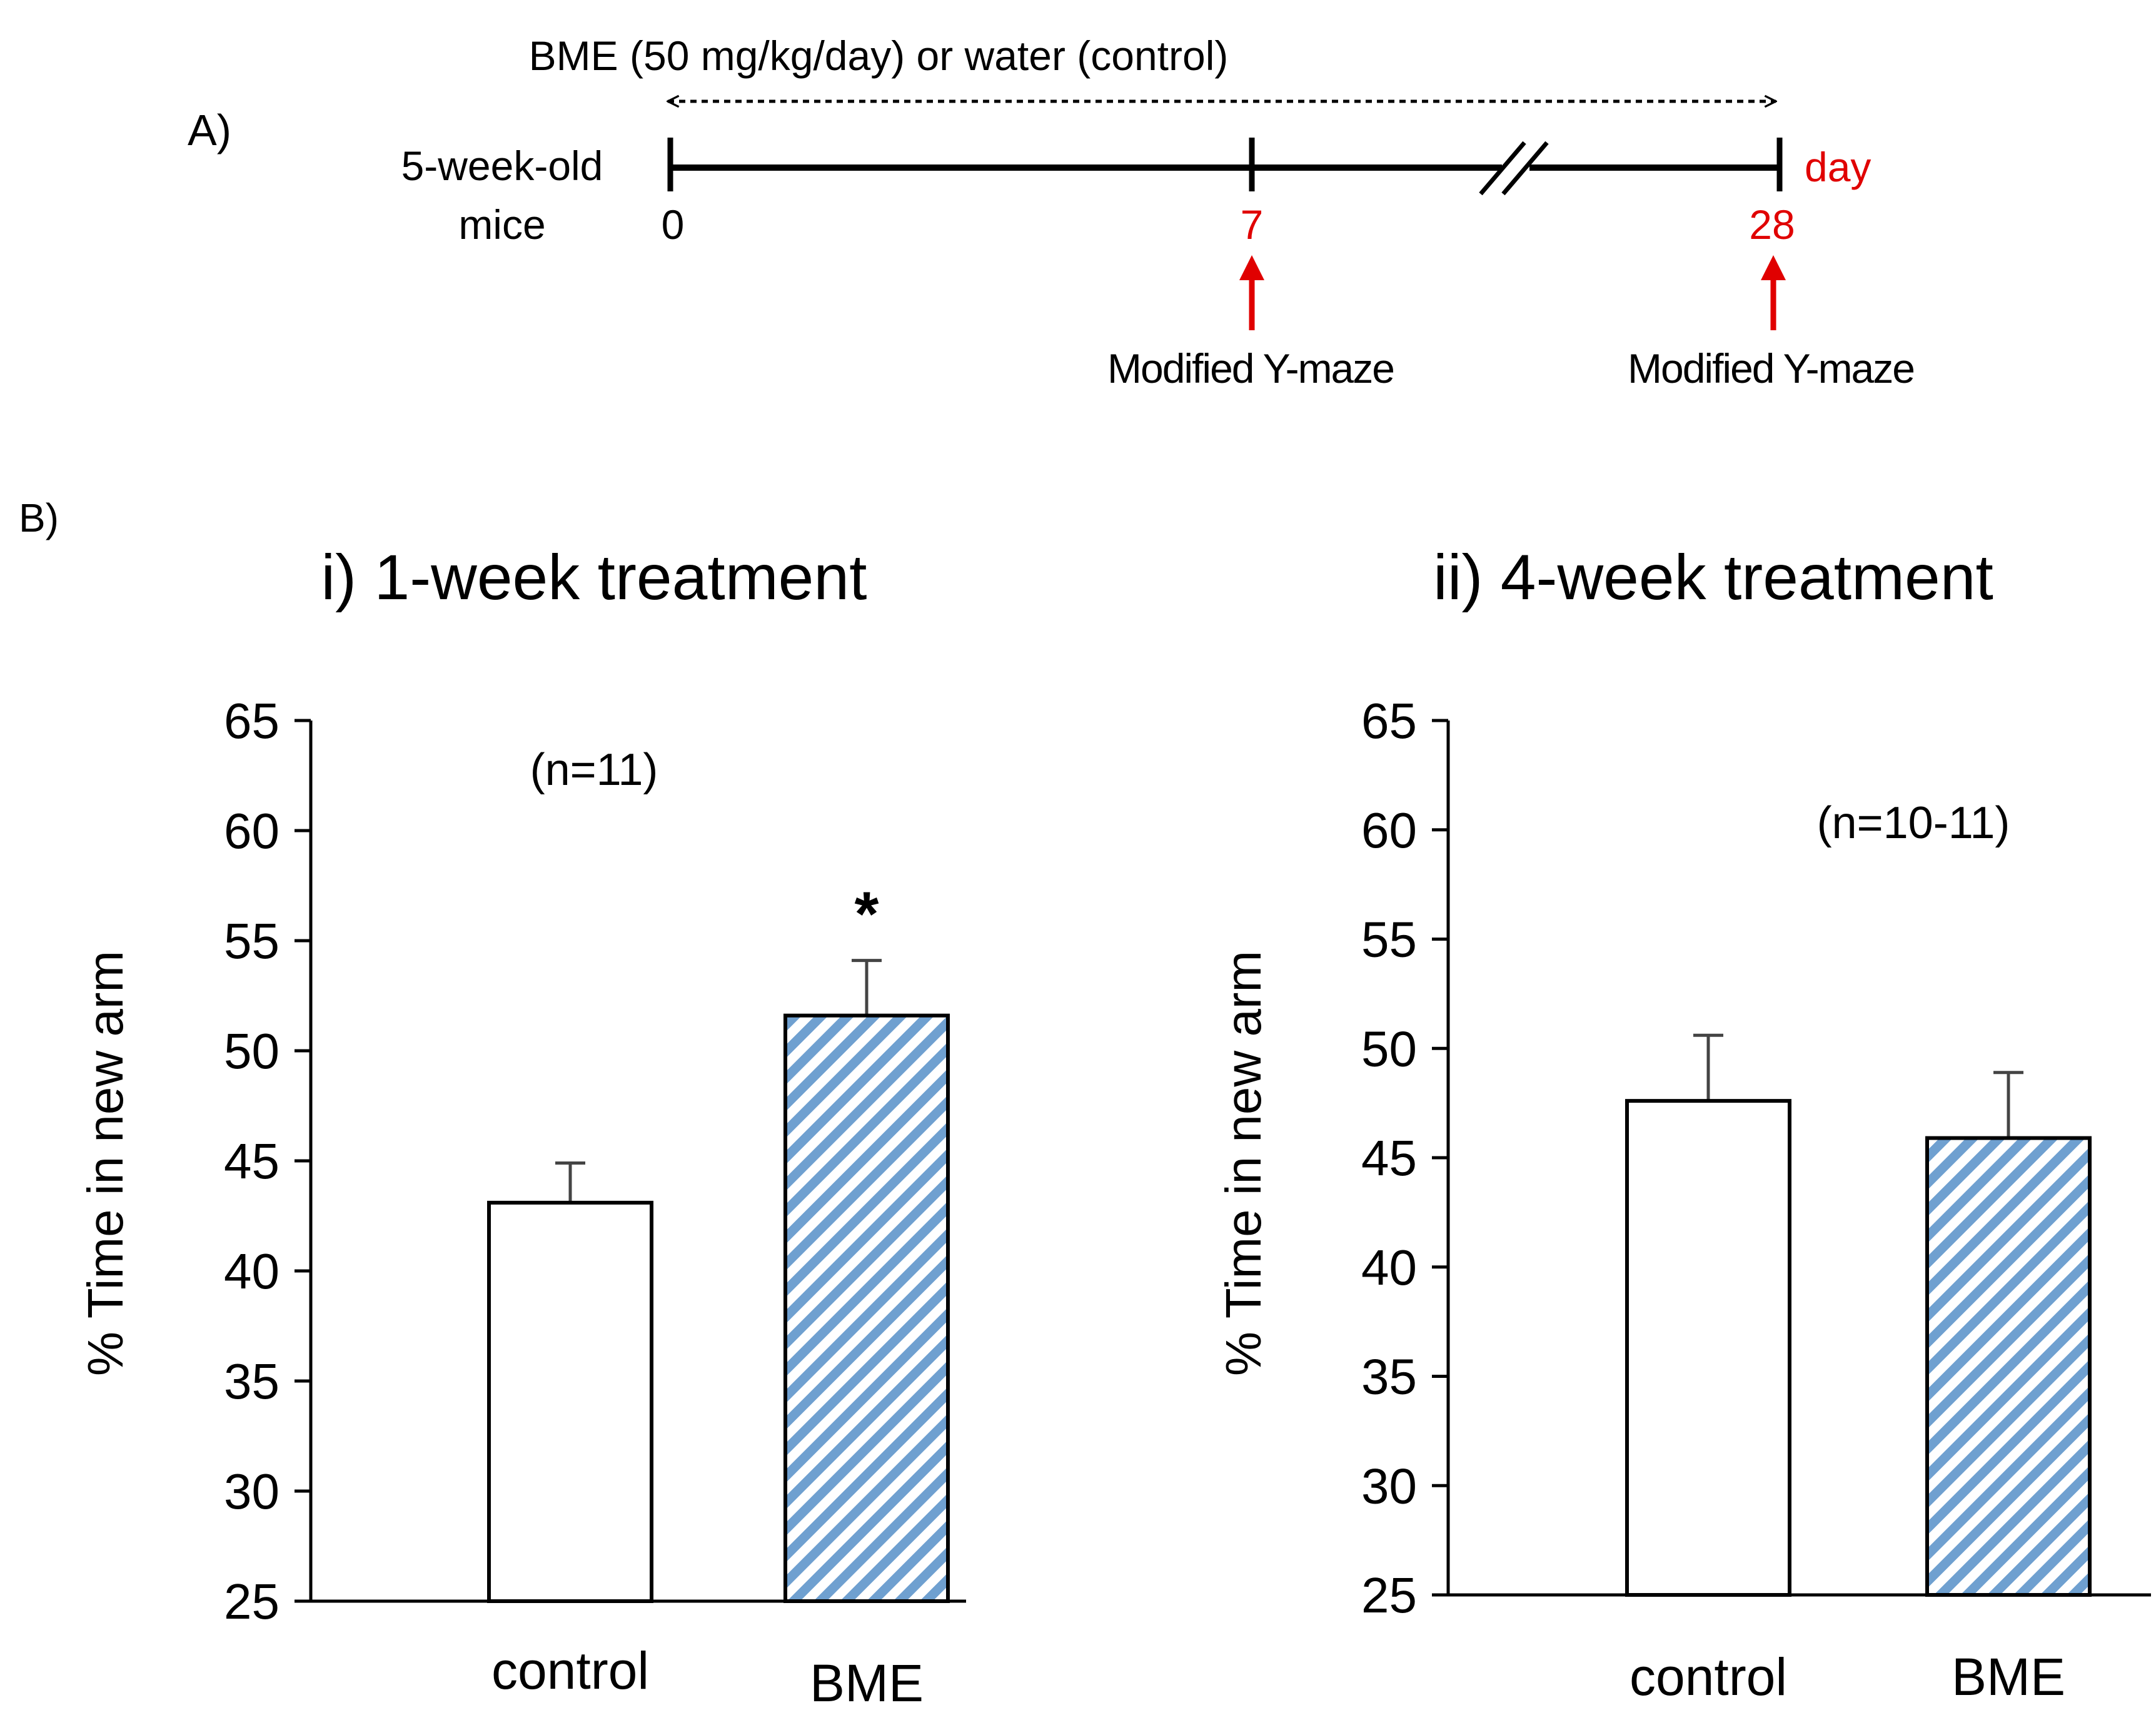  What do you see at coordinates (1713, 577) in the screenshot?
I see `chart-title: ii) 4-week treatment` at bounding box center [1713, 577].